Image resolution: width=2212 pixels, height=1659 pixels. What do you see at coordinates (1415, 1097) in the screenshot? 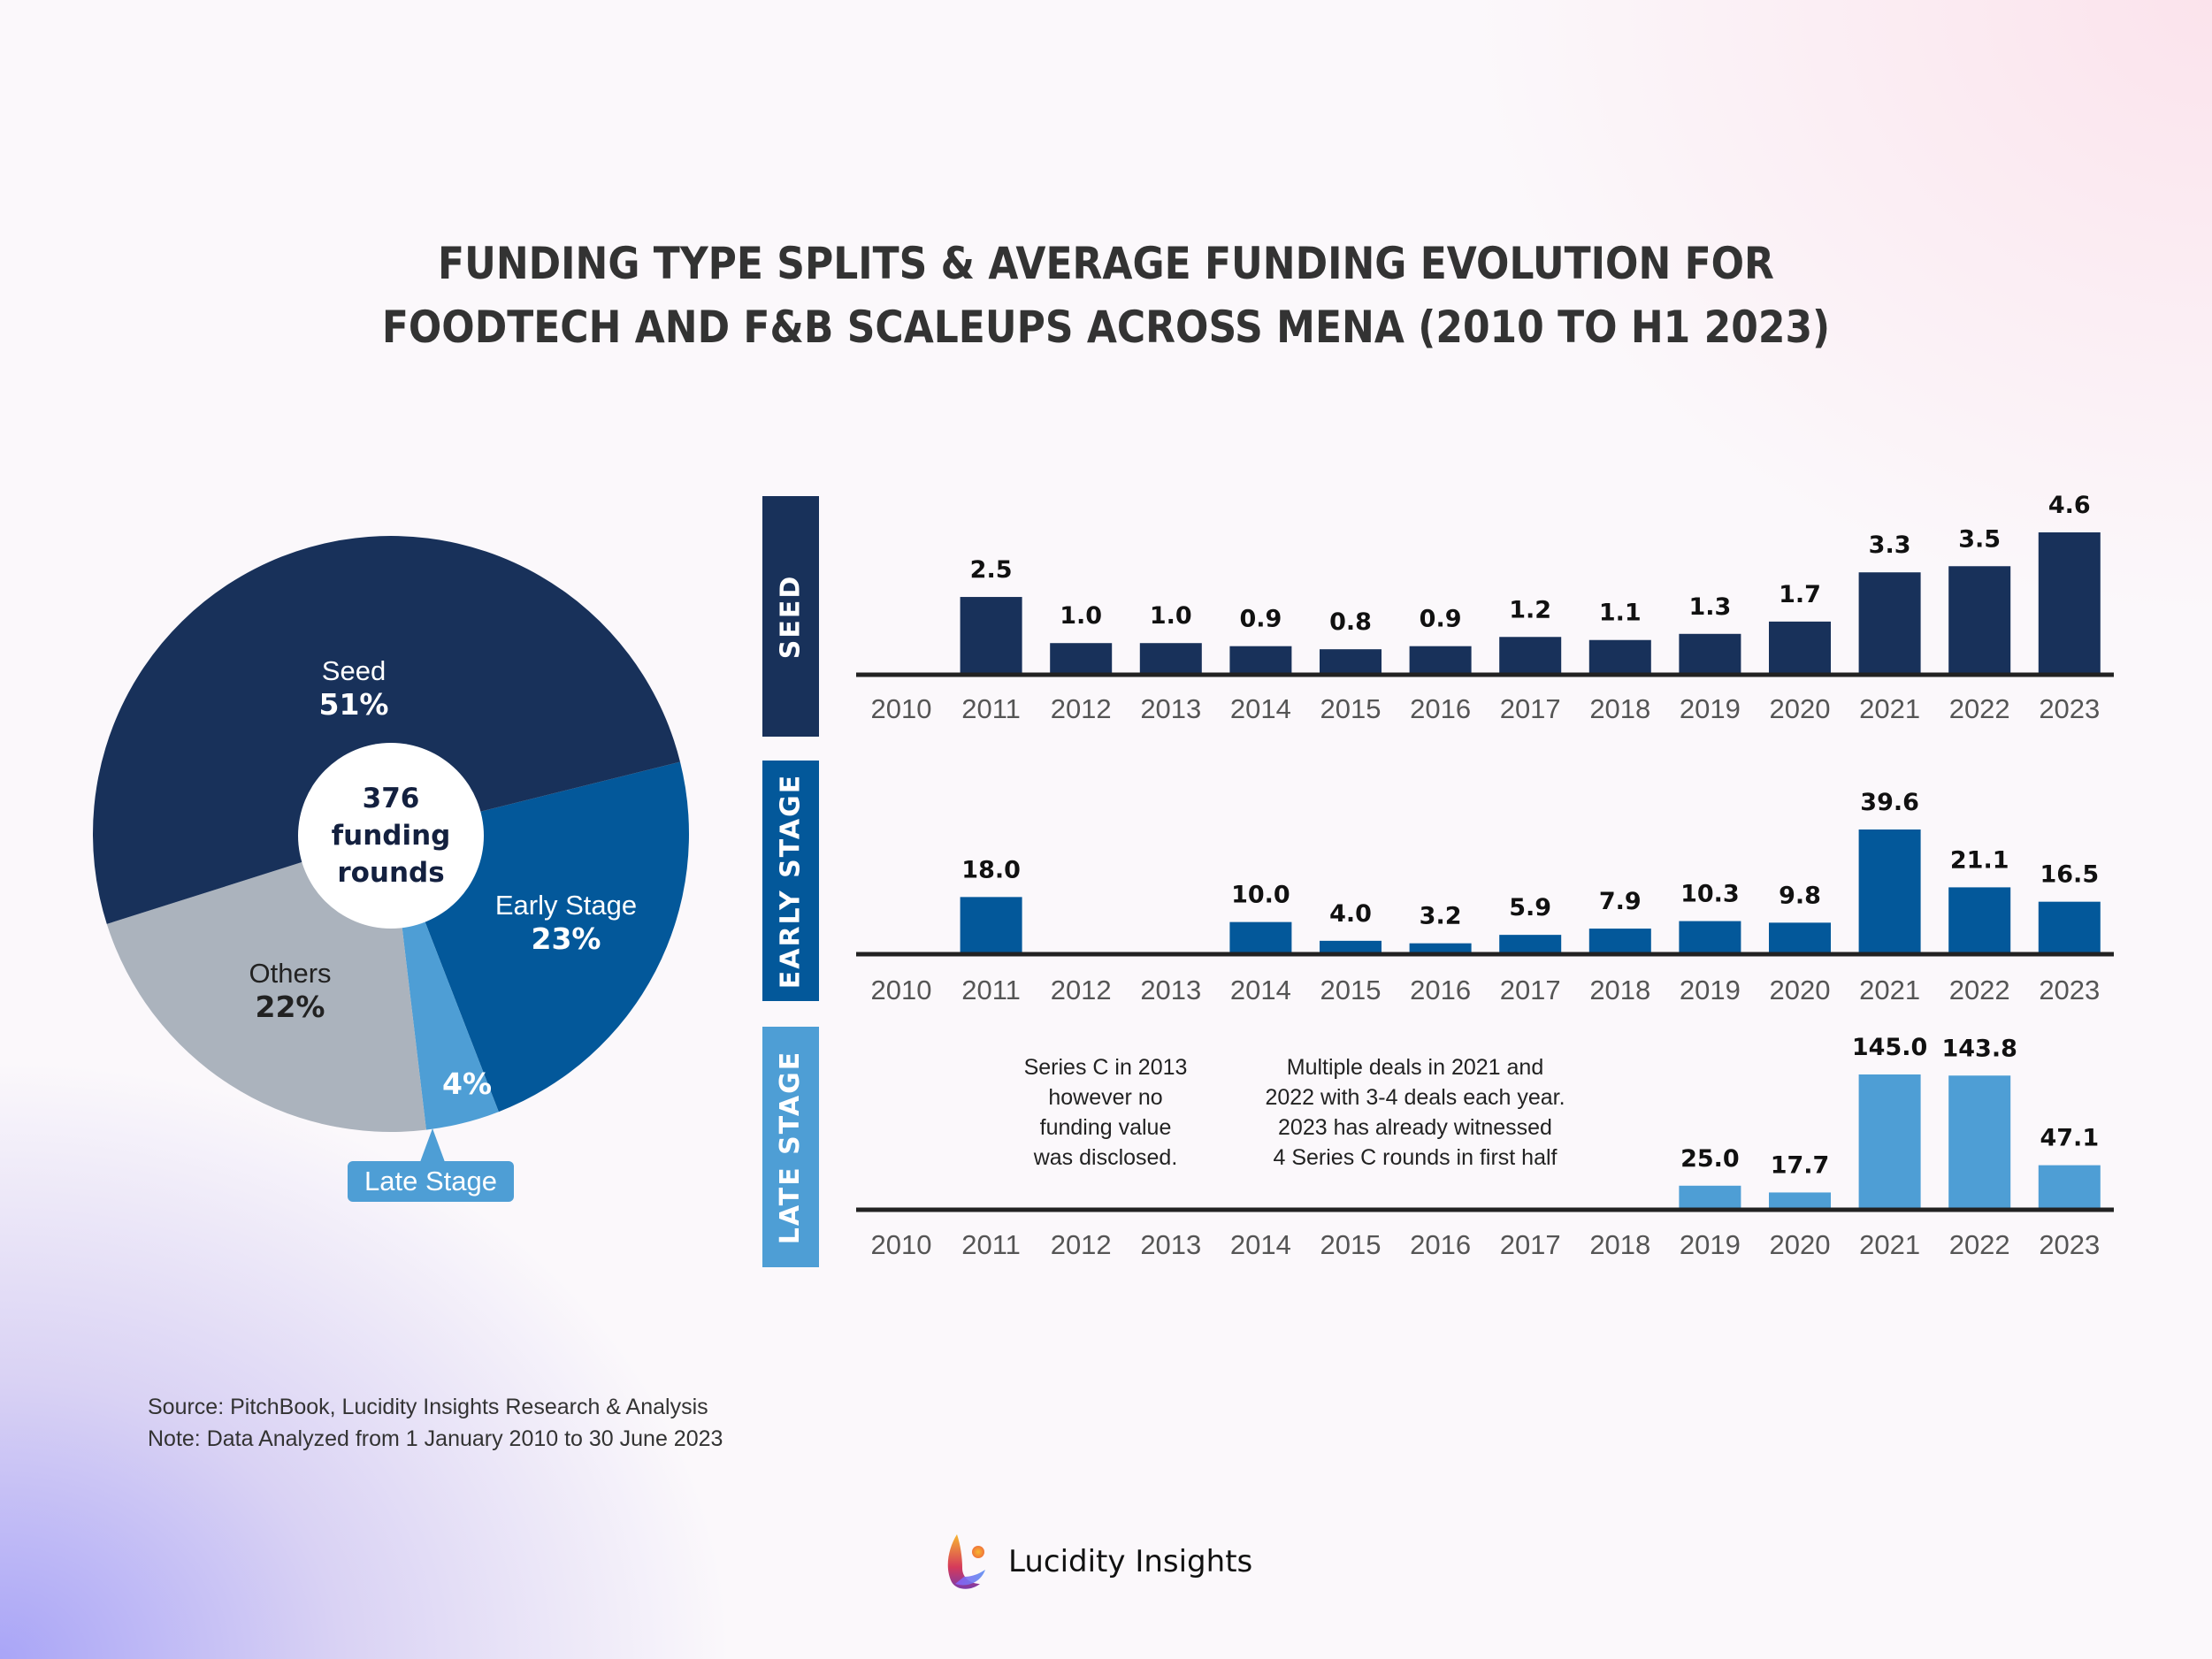
I see `annotation-2-line-2: 2022 with 3-4 deals each year.` at bounding box center [1415, 1097].